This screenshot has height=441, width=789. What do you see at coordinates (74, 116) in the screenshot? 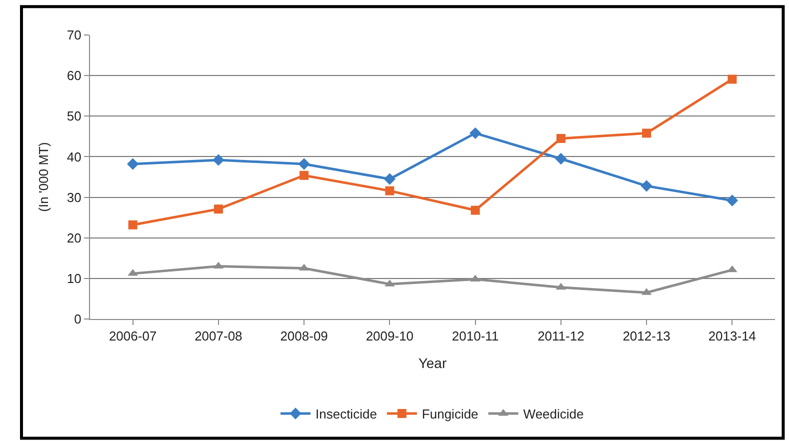
I see `y-tick-label: 50` at bounding box center [74, 116].